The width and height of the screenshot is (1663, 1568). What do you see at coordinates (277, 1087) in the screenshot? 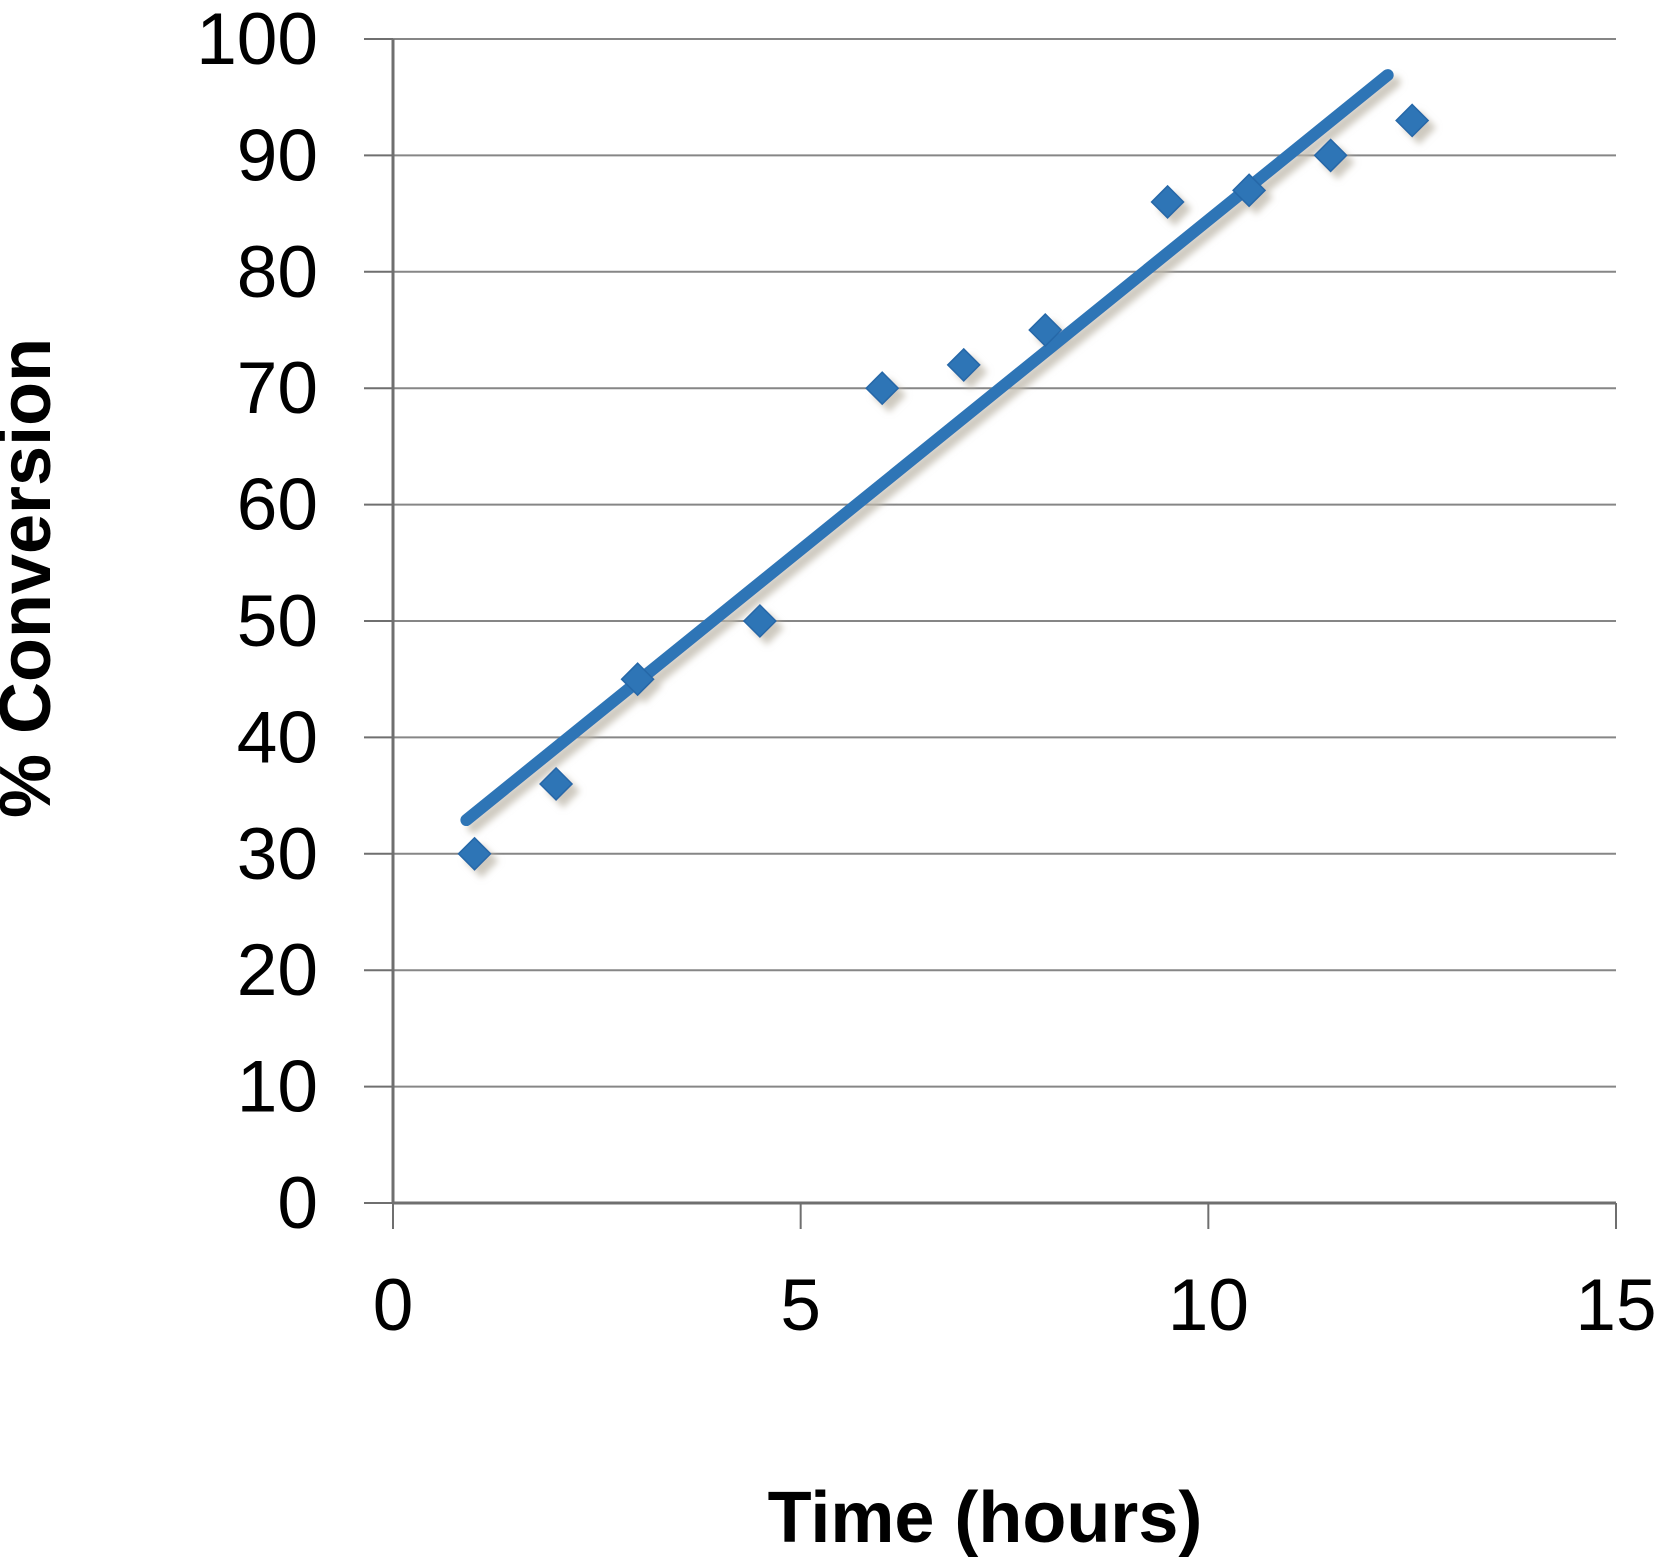
I see `y-tick-label: 10` at bounding box center [277, 1087].